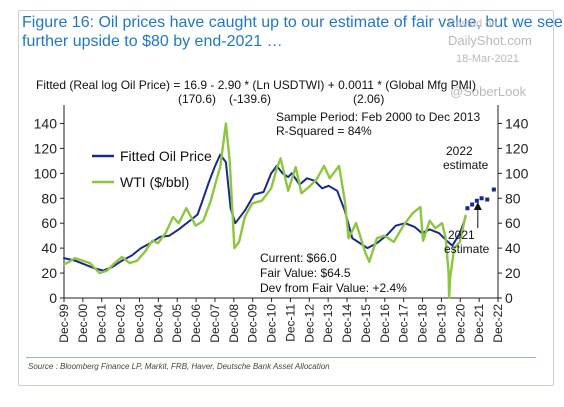 This screenshot has height=407, width=564. I want to click on x-tick-label: Dec-03, so click(139, 323).